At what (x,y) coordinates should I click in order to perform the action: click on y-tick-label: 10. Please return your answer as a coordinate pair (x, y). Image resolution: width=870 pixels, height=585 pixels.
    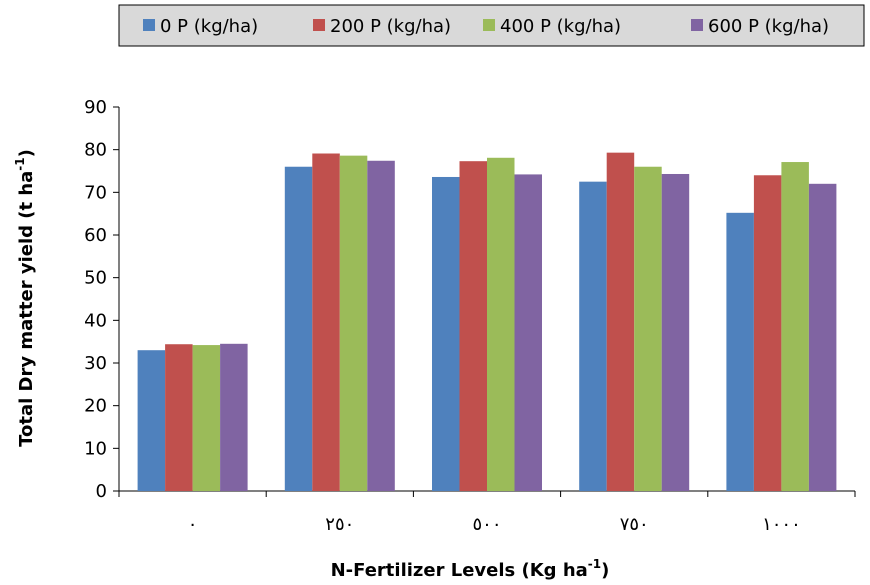
    Looking at the image, I should click on (95, 448).